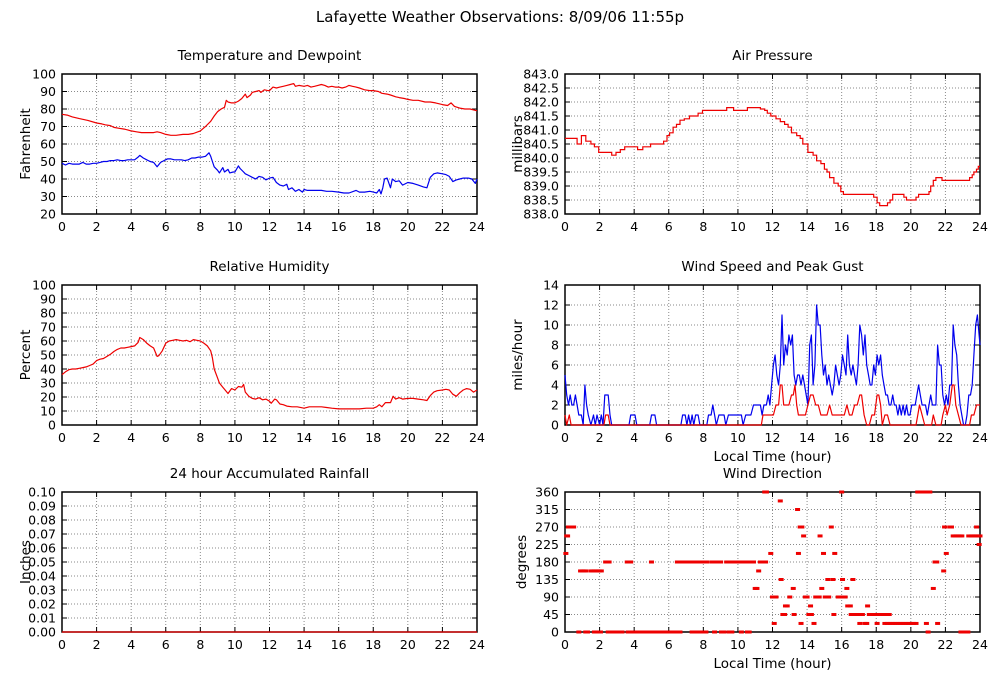 The height and width of the screenshot is (680, 1000). What do you see at coordinates (42, 632) in the screenshot?
I see `svg-text: 0.00` at bounding box center [42, 632].